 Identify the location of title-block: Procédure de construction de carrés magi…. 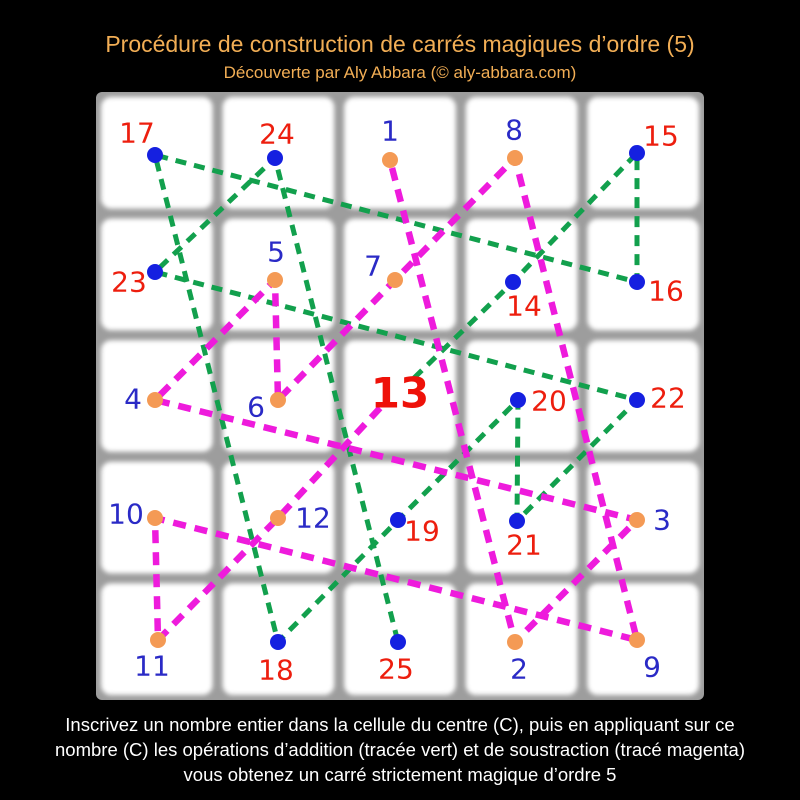
(400, 57).